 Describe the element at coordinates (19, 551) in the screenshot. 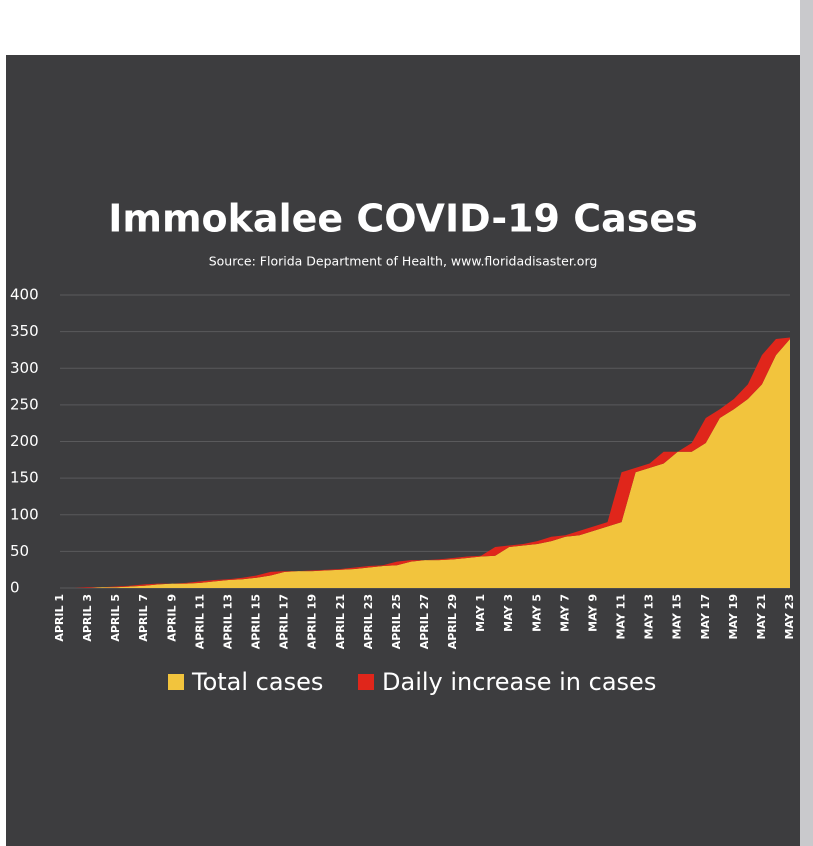

I see `y-tick-label: 50` at that location.